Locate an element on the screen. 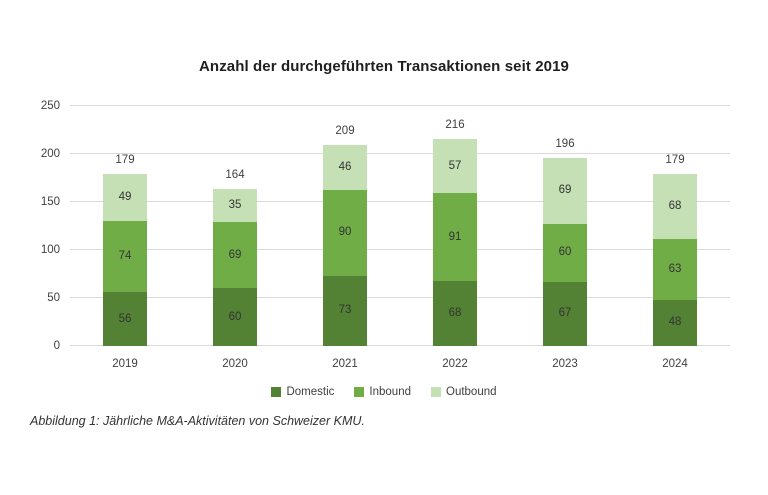 This screenshot has width=768, height=495. bar-segment-outbound: 35 is located at coordinates (235, 205).